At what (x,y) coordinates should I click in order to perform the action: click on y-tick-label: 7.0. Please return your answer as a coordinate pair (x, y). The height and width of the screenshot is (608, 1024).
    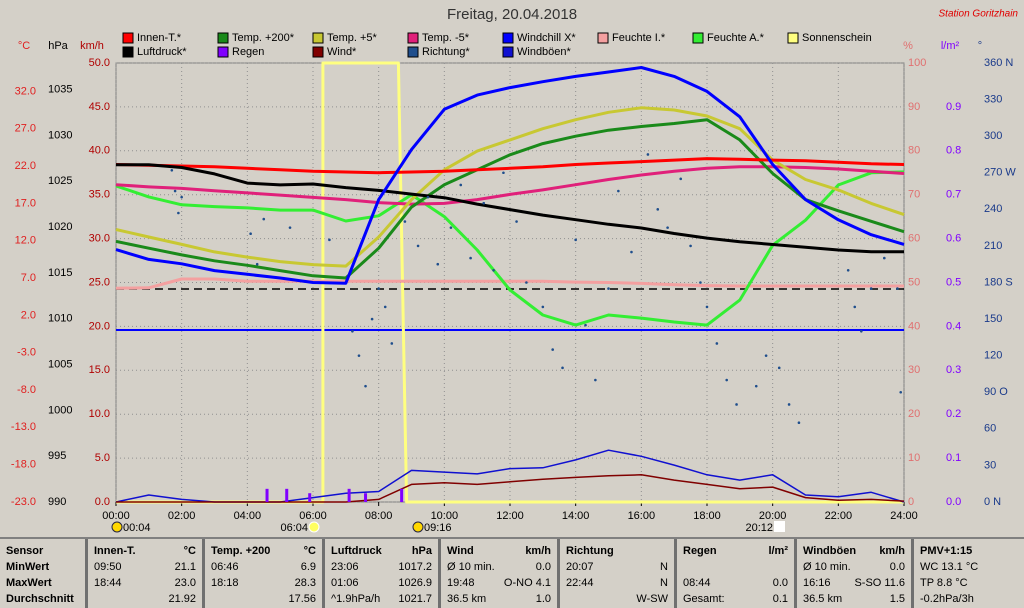
    Looking at the image, I should click on (28, 278).